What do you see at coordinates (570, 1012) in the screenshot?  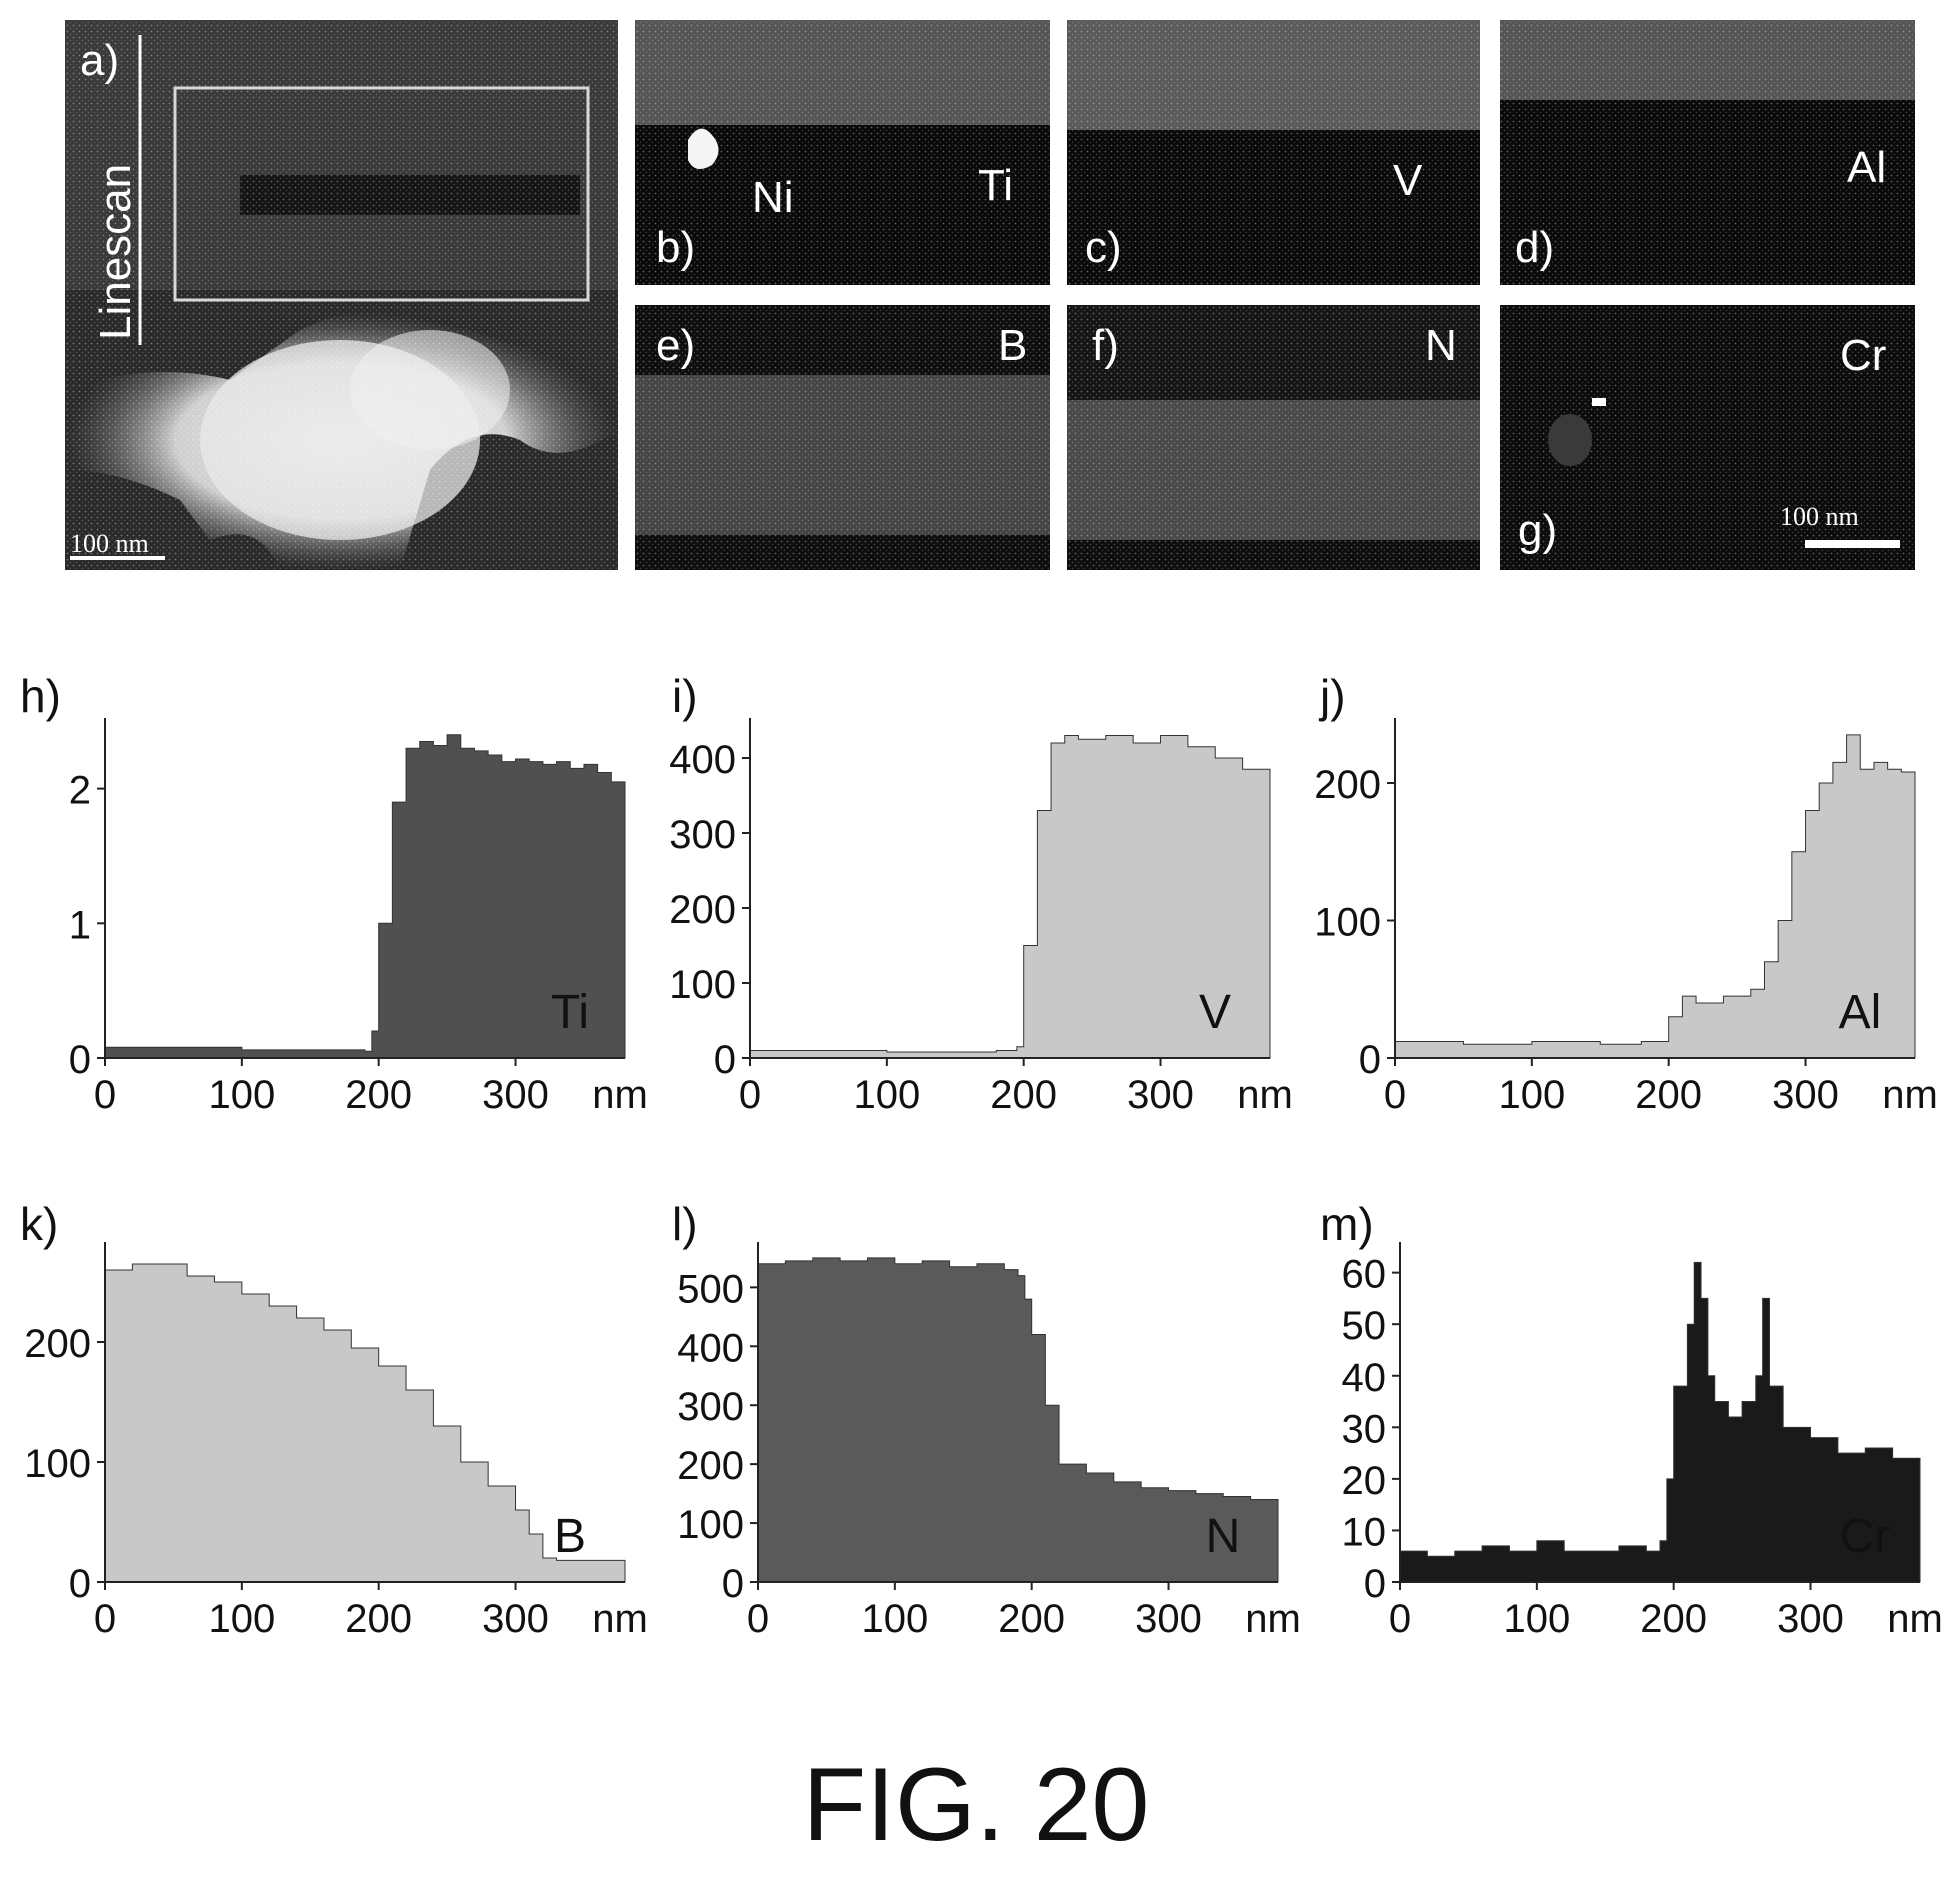 I see `series-label: Ti` at bounding box center [570, 1012].